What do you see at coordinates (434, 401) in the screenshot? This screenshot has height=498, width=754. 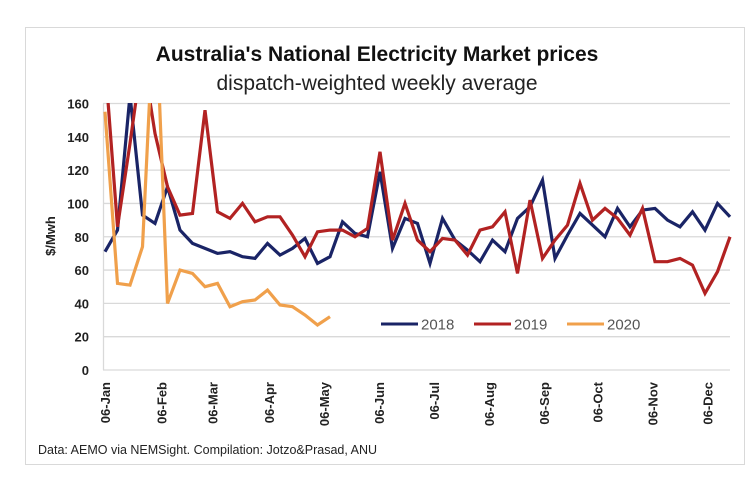 I see `x-tick-label: 06-Jul` at bounding box center [434, 401].